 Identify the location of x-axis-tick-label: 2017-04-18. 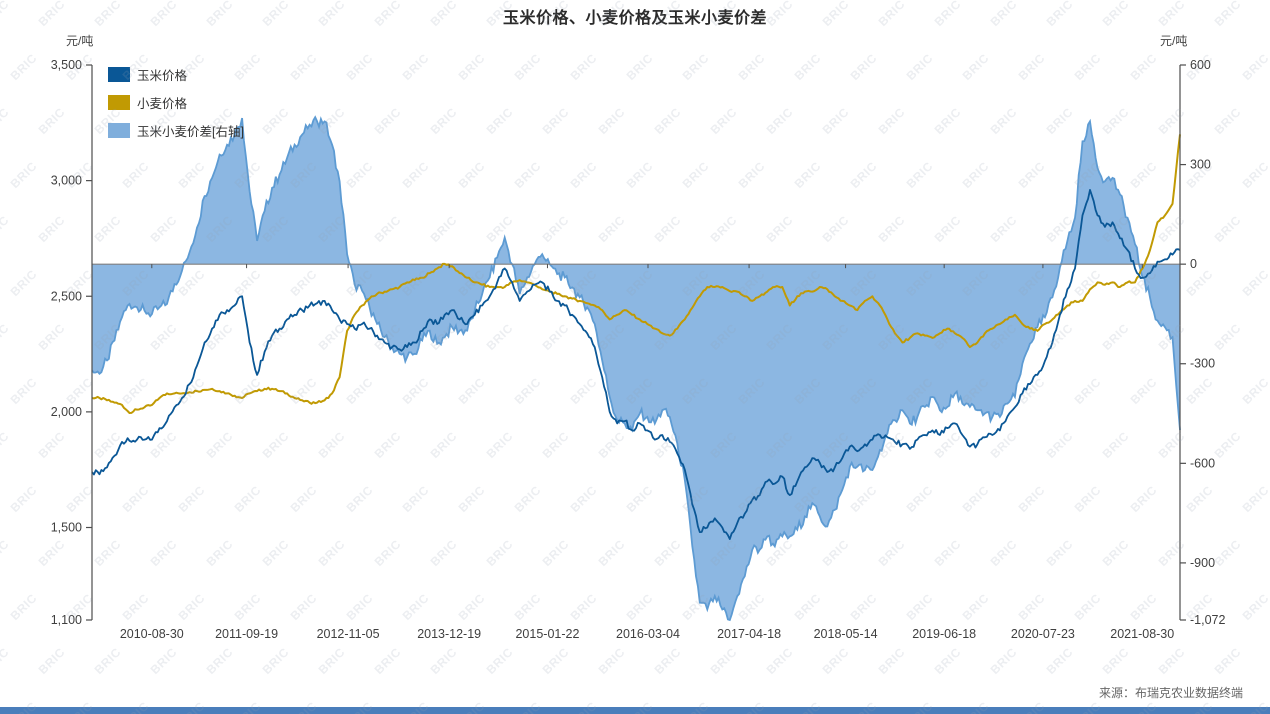
(749, 634).